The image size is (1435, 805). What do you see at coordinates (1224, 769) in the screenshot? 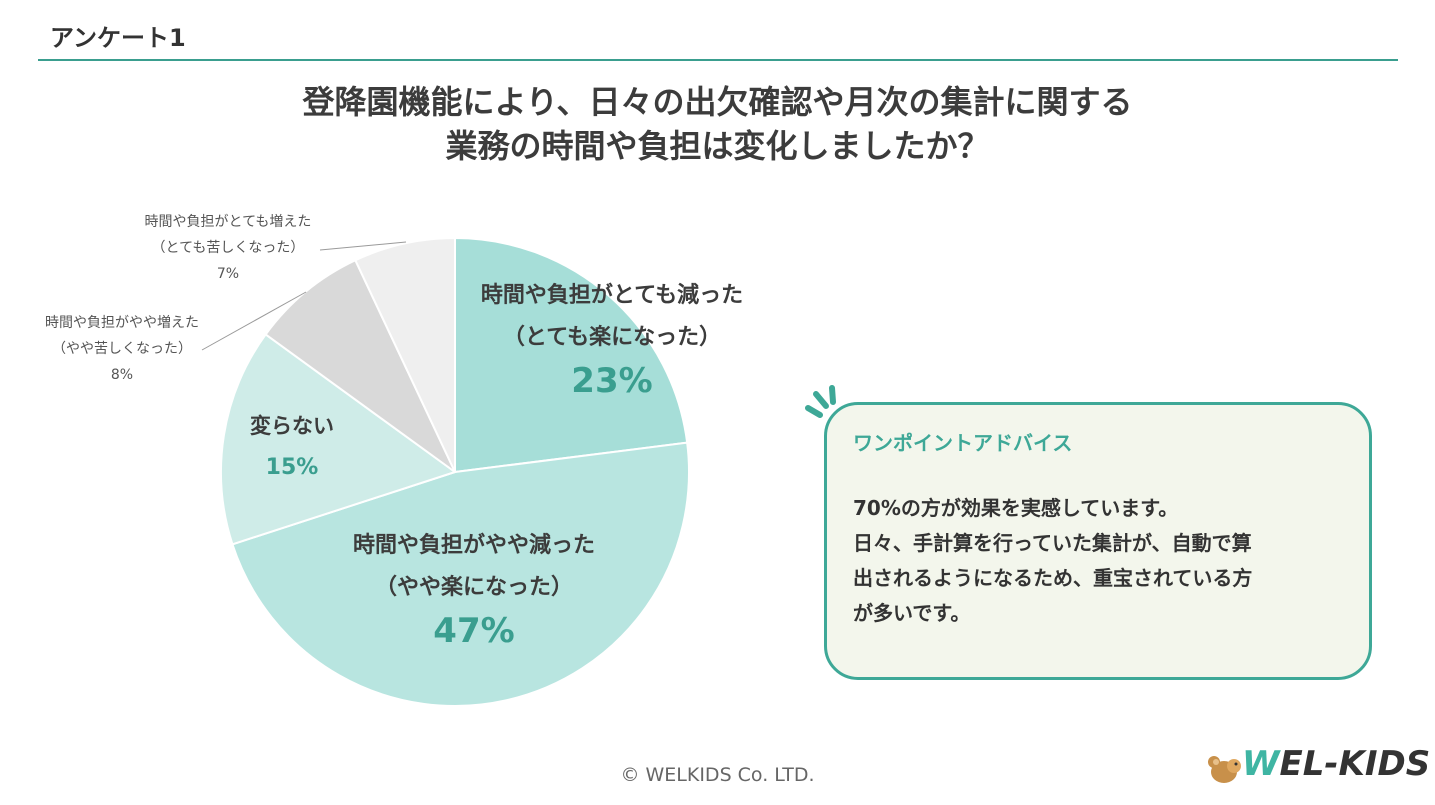
I see `bear-mascot-icon` at bounding box center [1224, 769].